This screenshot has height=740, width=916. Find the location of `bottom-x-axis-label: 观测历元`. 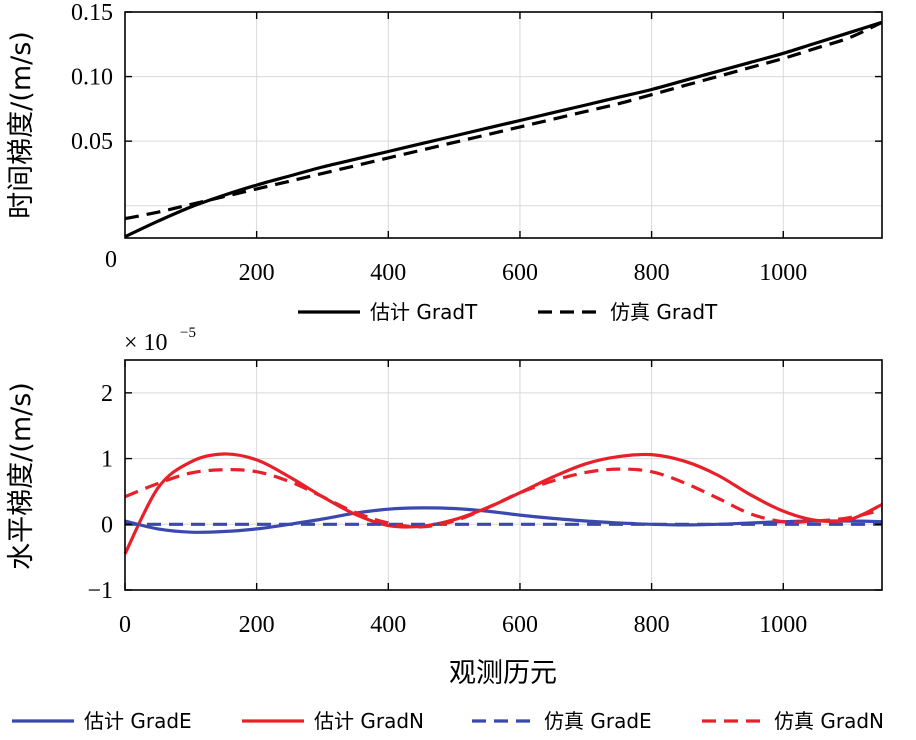

bottom-x-axis-label: 观测历元 is located at coordinates (503, 673).